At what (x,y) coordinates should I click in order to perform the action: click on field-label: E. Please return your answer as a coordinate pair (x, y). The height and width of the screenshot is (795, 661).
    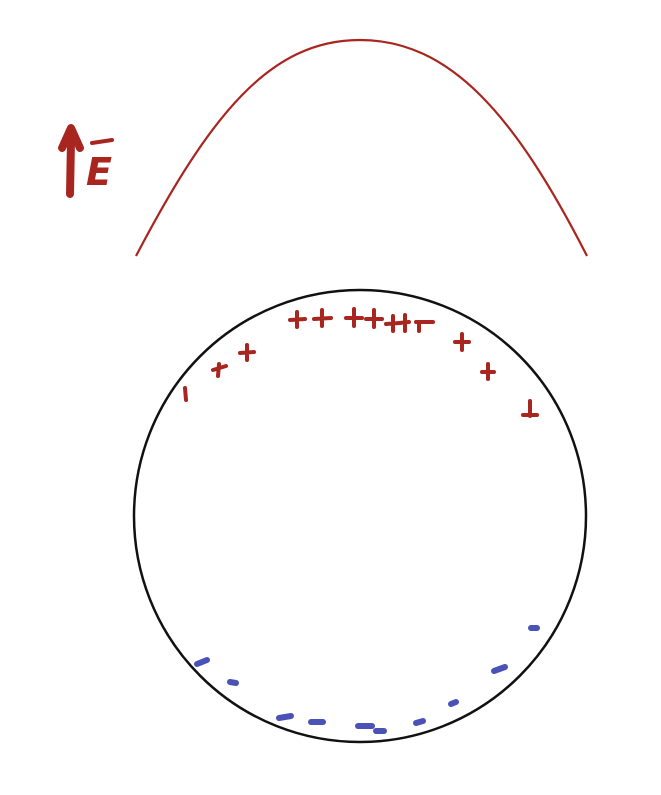
    Looking at the image, I should click on (99, 172).